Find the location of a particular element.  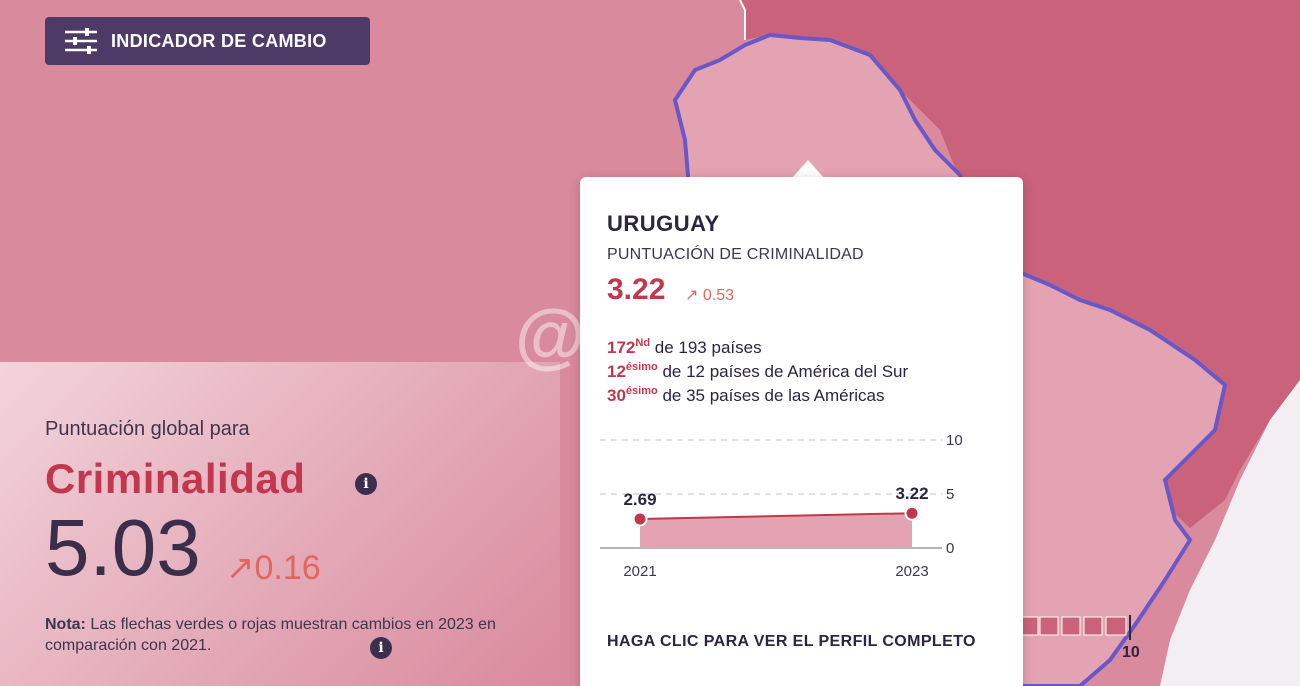

map-ocean is located at coordinates (1230, 533).